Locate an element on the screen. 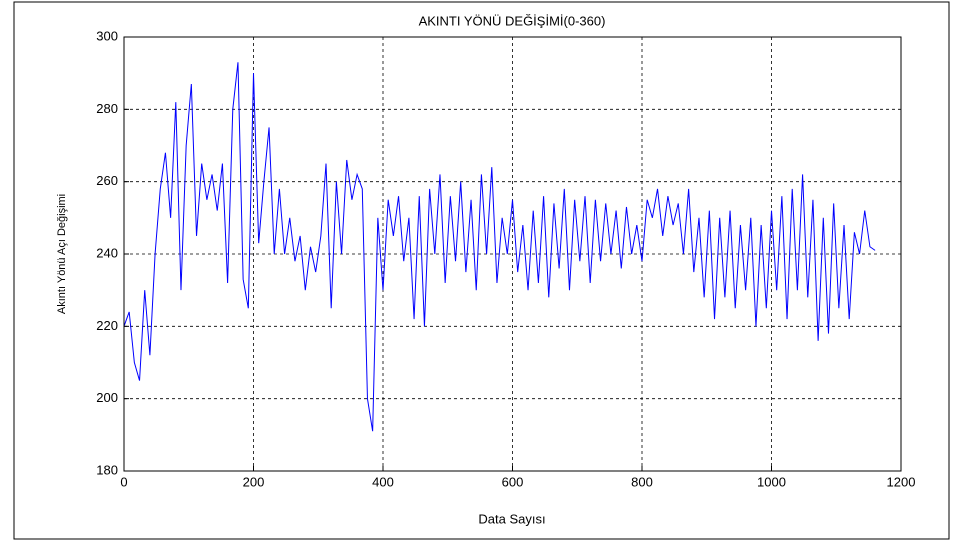 This screenshot has height=546, width=964. y-tick-label: 260 is located at coordinates (107, 180).